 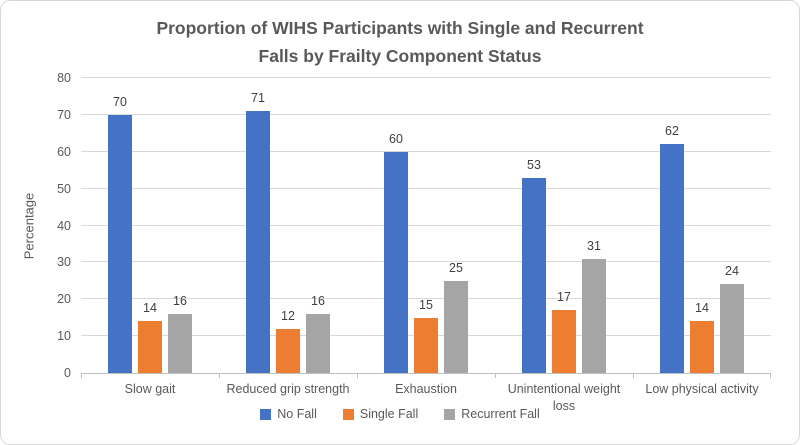 What do you see at coordinates (64, 188) in the screenshot?
I see `y-tick-label-50: 50` at bounding box center [64, 188].